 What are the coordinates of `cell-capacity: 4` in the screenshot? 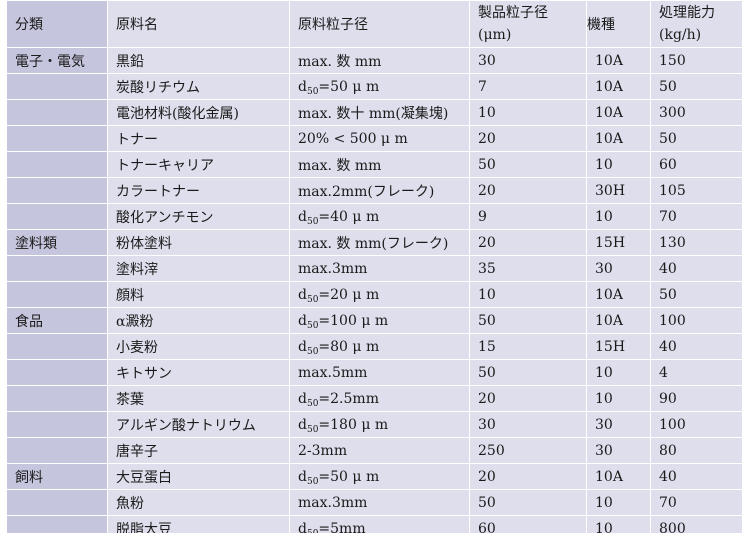 It's located at (696, 372).